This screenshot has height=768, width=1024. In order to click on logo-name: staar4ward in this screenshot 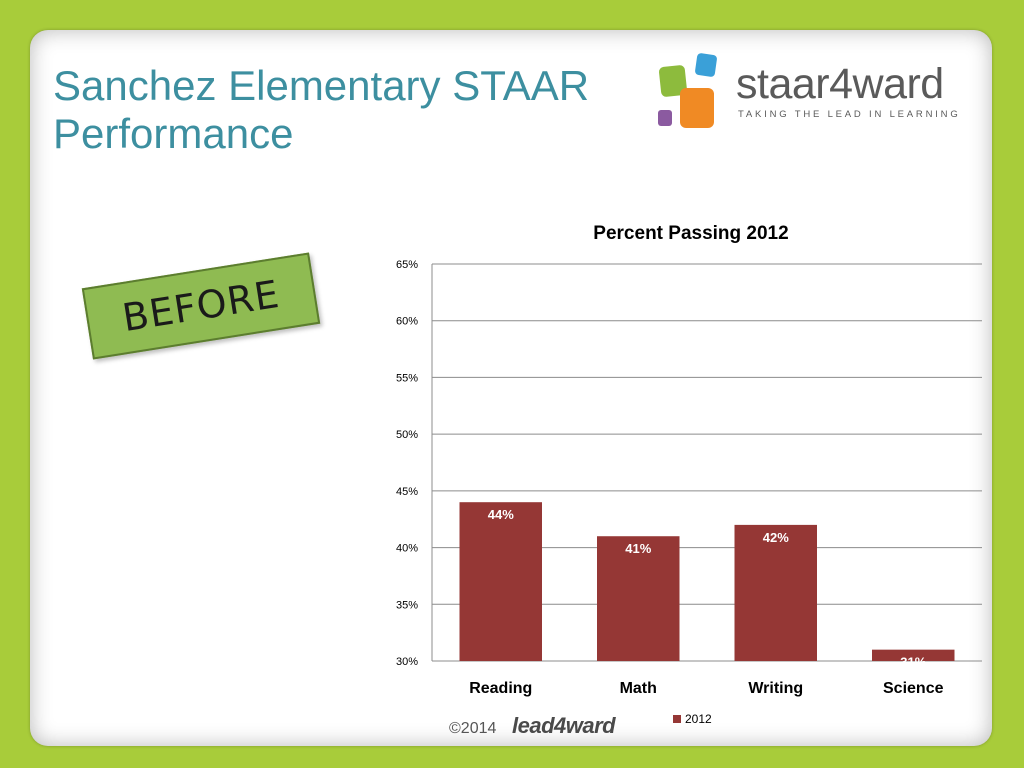, I will do `click(840, 84)`.